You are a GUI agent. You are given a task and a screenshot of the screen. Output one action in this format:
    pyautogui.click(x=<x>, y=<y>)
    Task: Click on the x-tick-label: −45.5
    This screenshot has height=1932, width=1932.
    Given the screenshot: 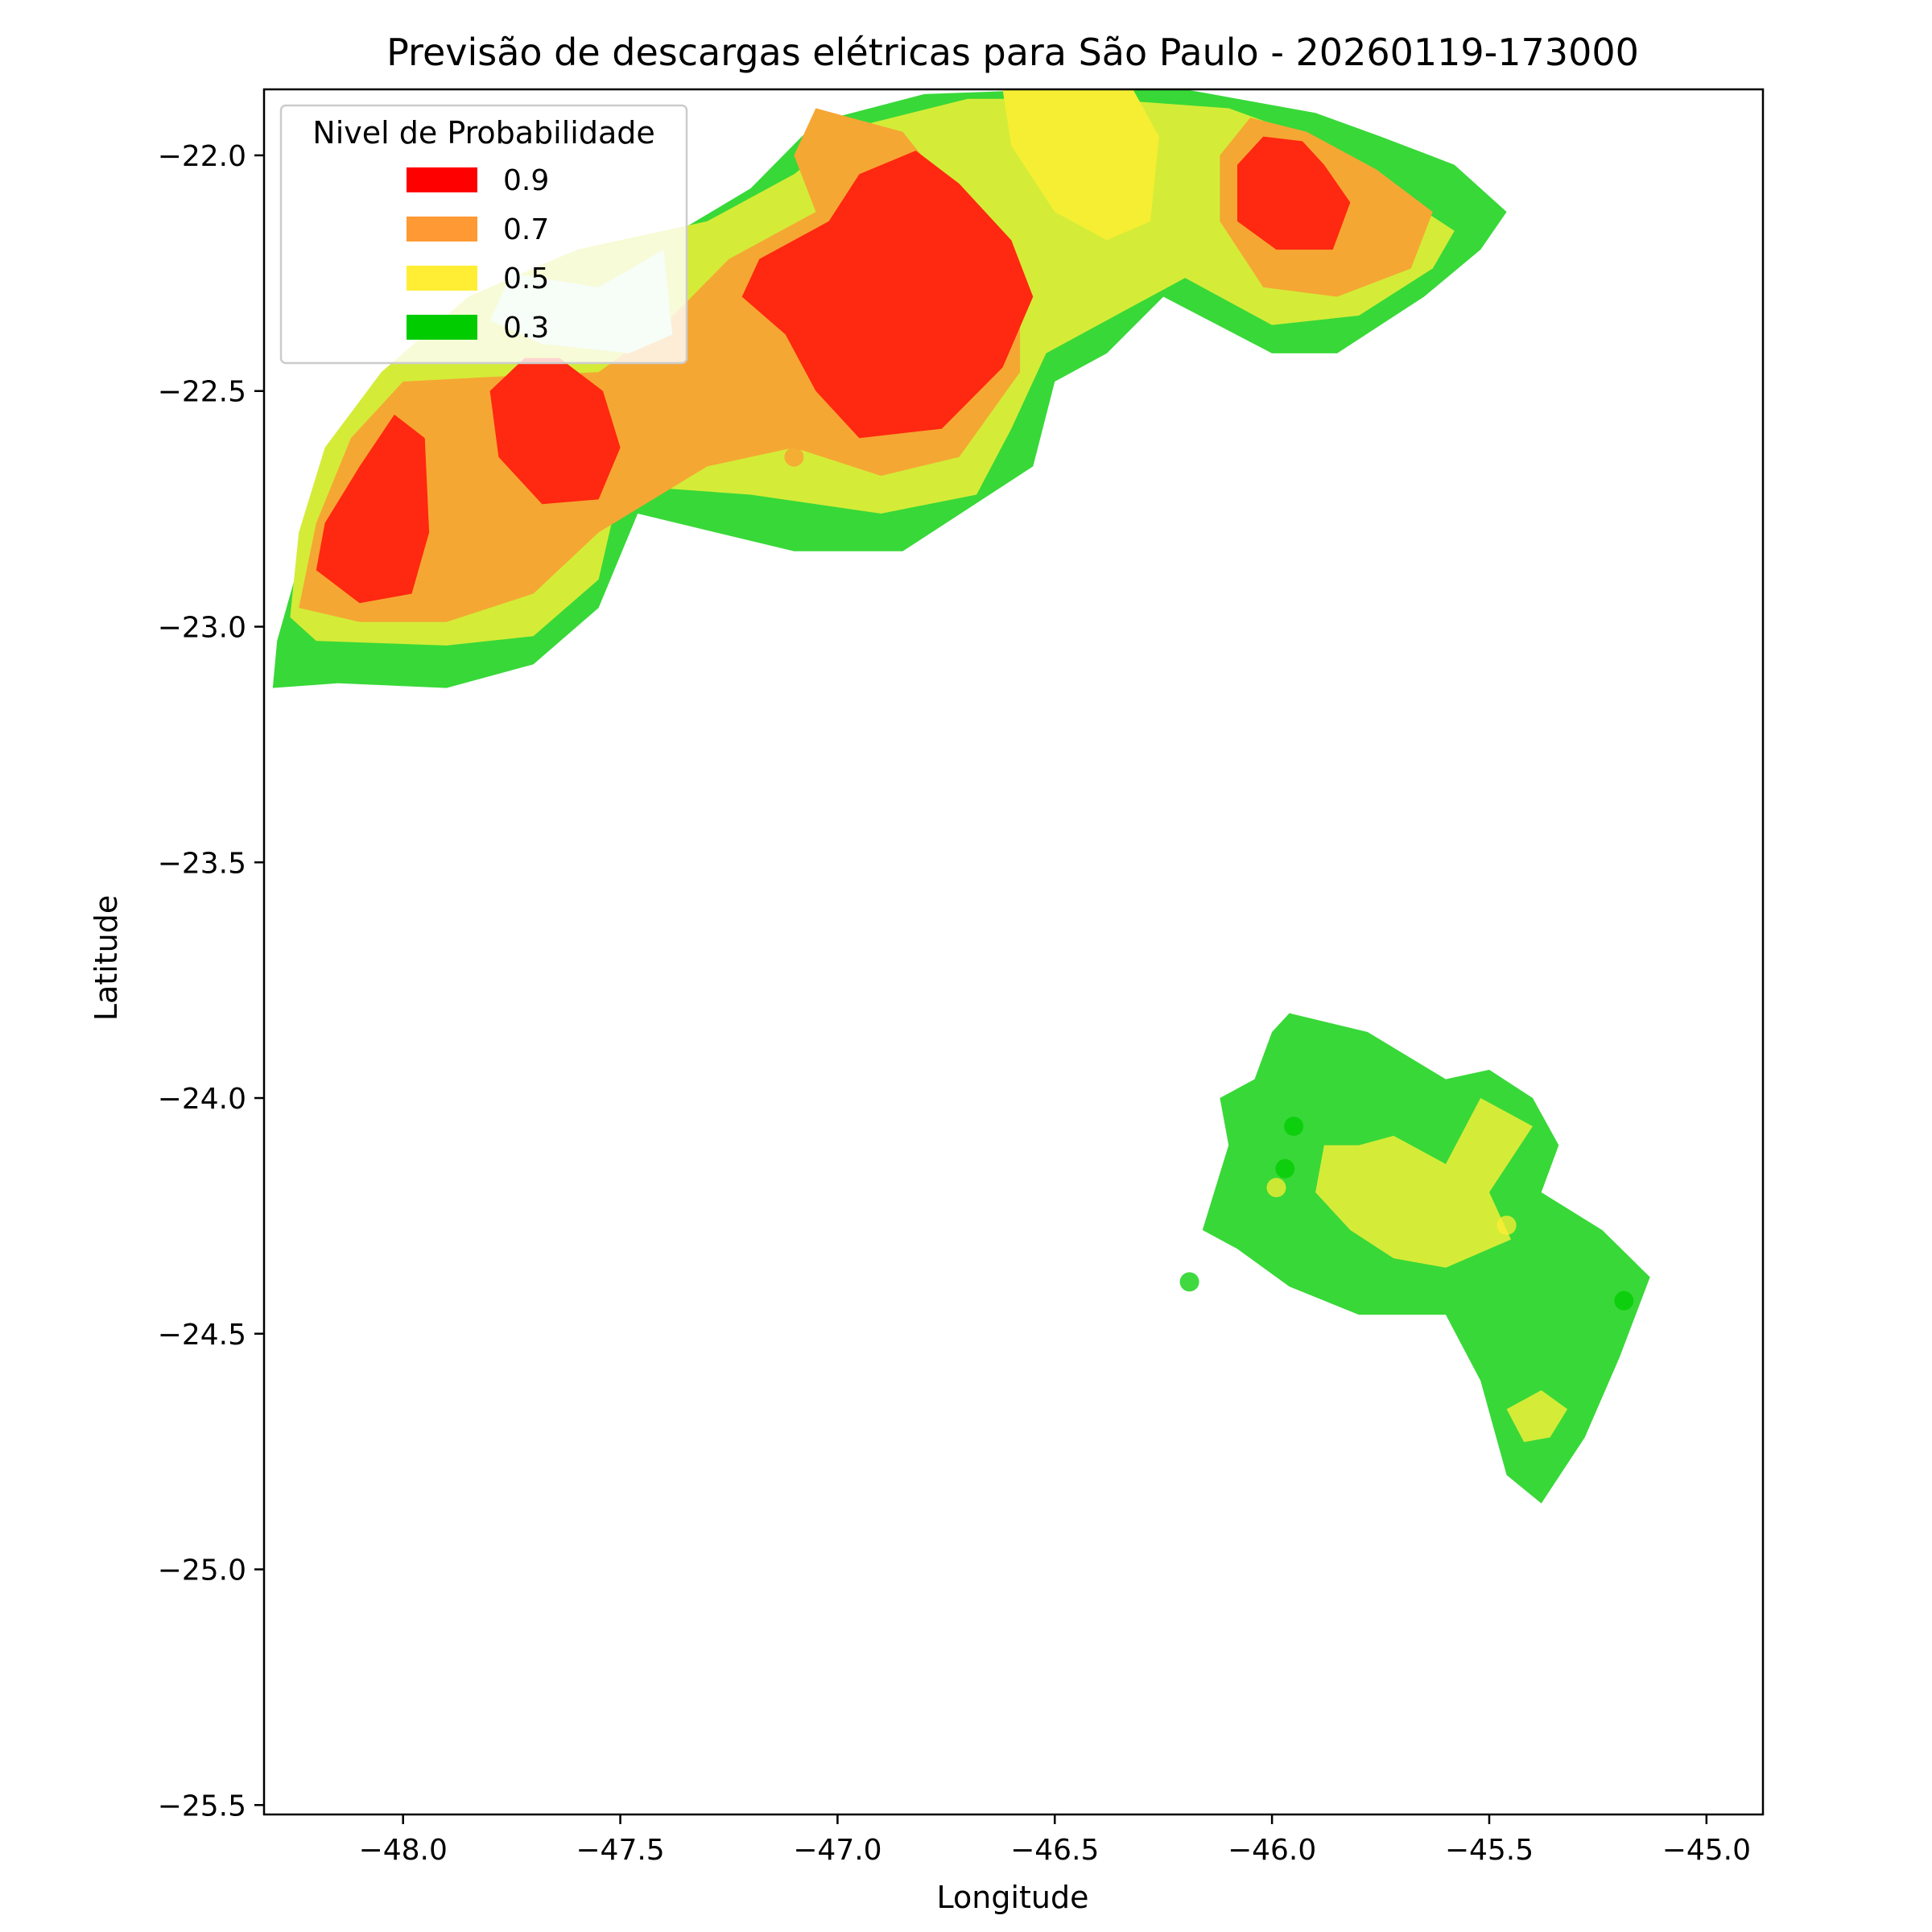 What is the action you would take?
    pyautogui.click(x=1489, y=1851)
    